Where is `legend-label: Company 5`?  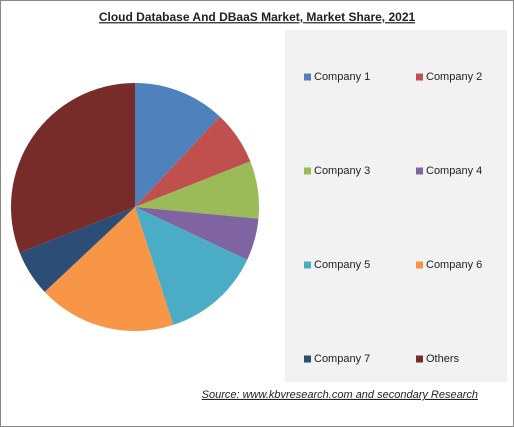
legend-label: Company 5 is located at coordinates (342, 265).